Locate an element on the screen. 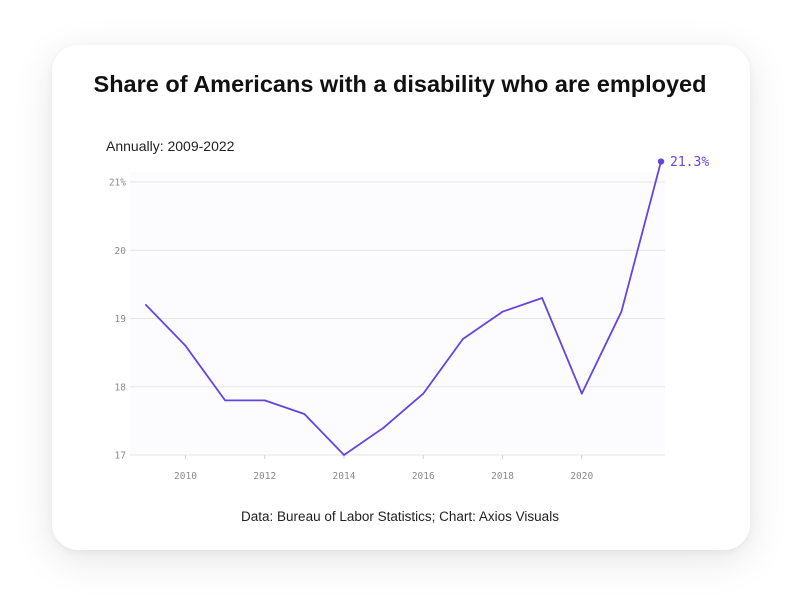  y-axis-ticks: 17 18 19 20 21% is located at coordinates (117, 320).